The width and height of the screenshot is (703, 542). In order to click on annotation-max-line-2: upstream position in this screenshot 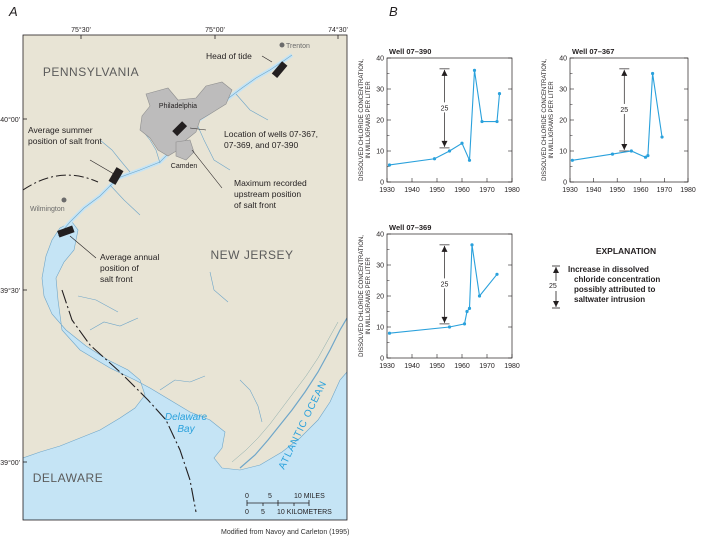, I will do `click(267, 194)`.